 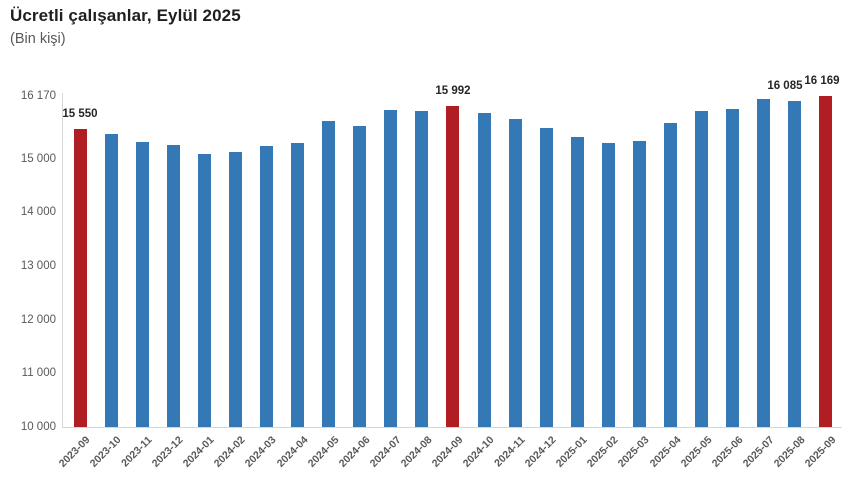 What do you see at coordinates (447, 452) in the screenshot?
I see `x-axis-tick-label: 2024-09` at bounding box center [447, 452].